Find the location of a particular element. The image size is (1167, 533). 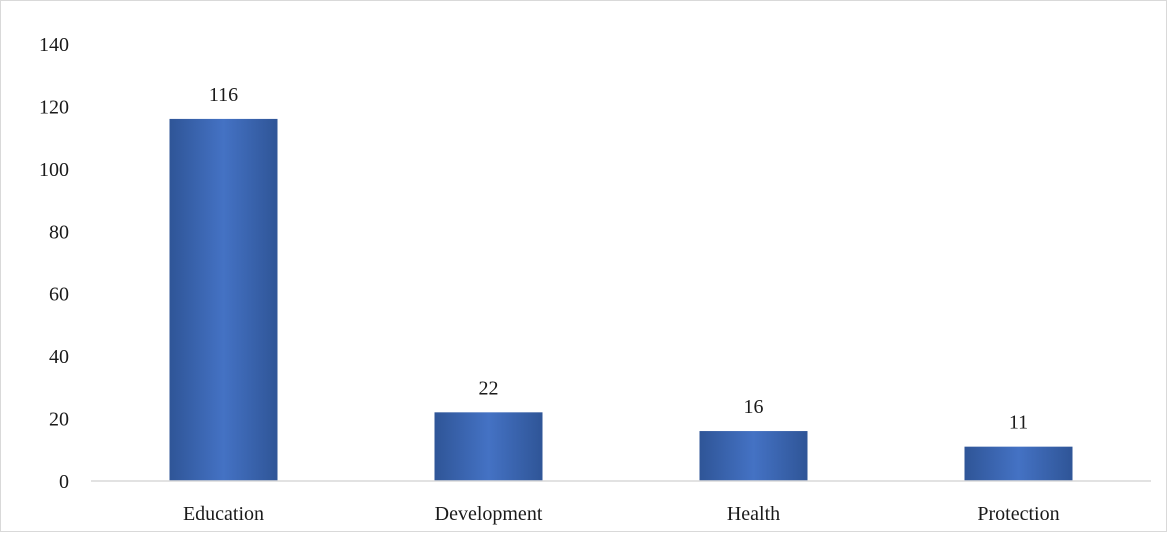

bar-protection is located at coordinates (1018, 463).